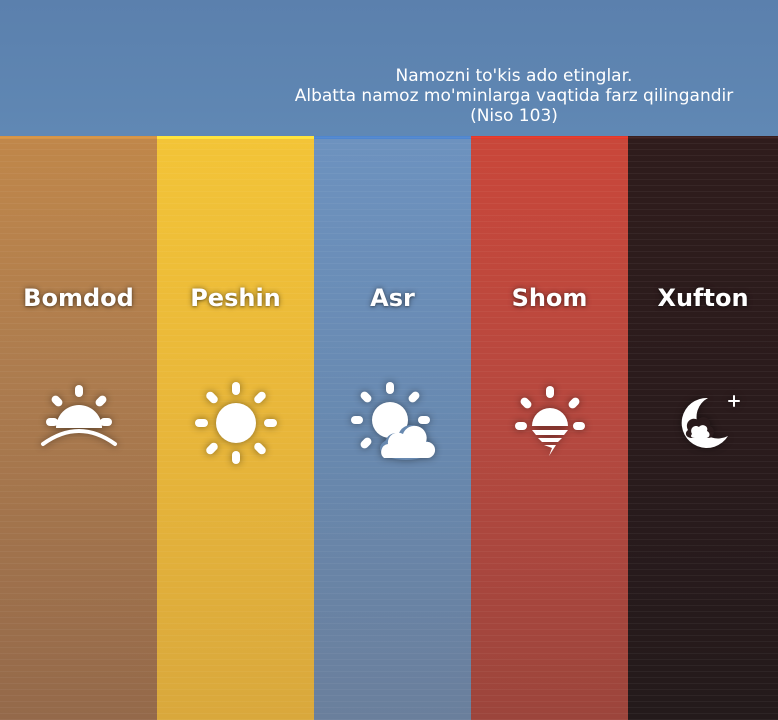  What do you see at coordinates (550, 423) in the screenshot?
I see `sunset-icon` at bounding box center [550, 423].